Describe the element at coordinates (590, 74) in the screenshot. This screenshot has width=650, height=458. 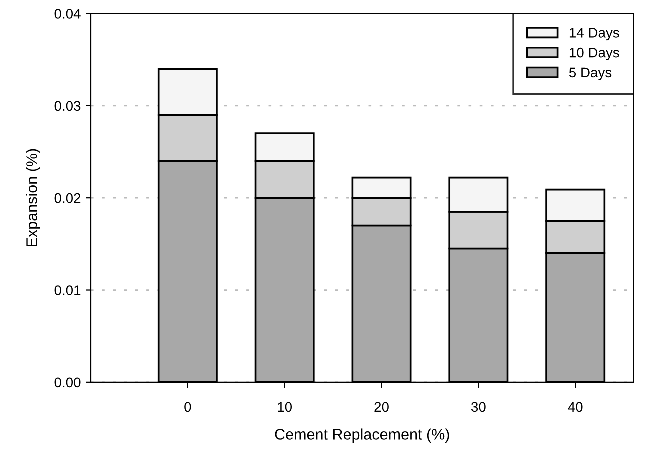
I see `legend-label: 5 Days` at that location.